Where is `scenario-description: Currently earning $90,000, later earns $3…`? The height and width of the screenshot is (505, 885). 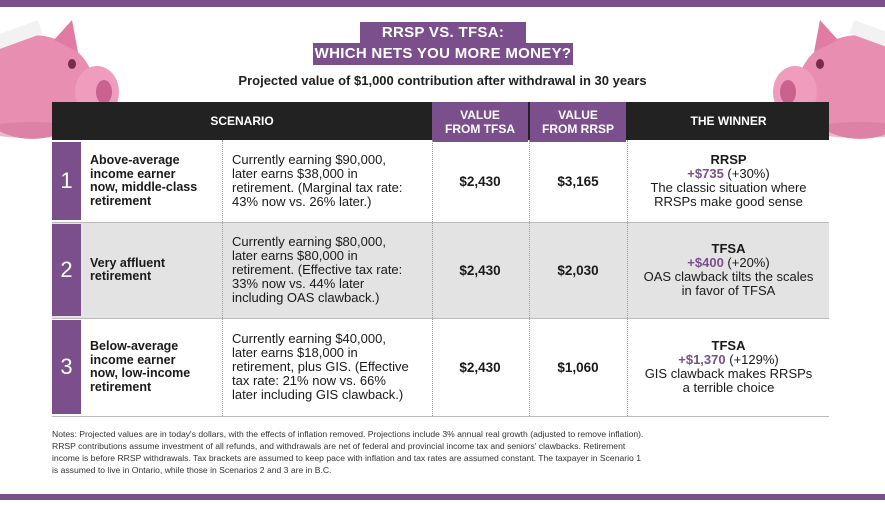
scenario-description: Currently earning $90,000, later earns $3… is located at coordinates (332, 181).